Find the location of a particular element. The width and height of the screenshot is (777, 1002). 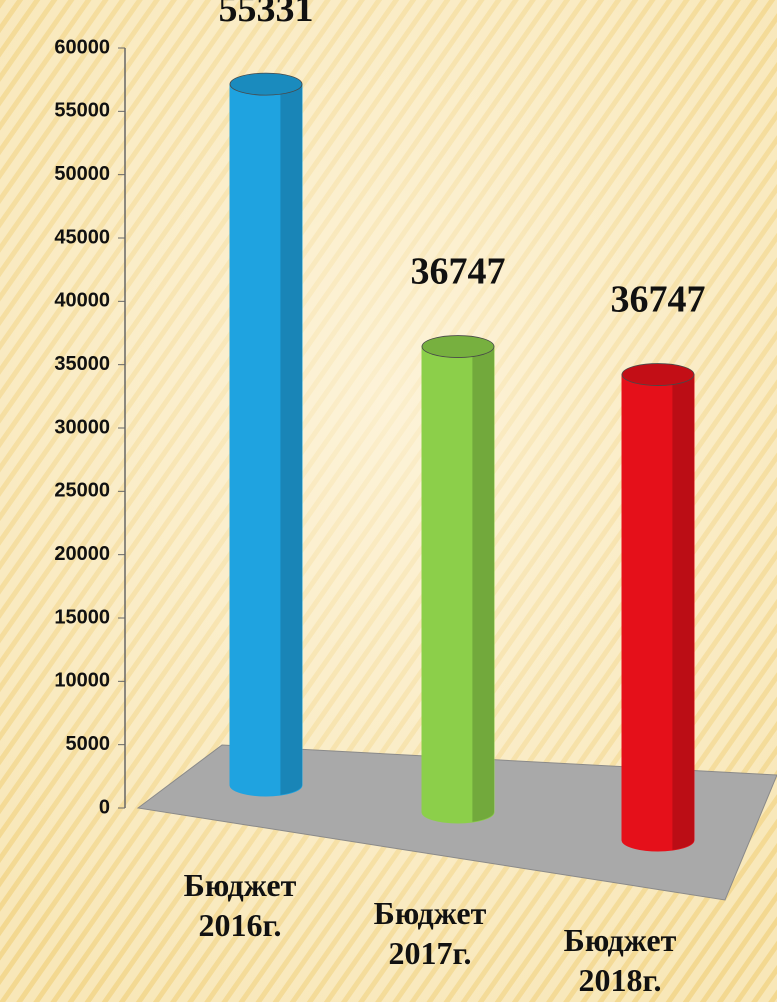

y-tick-label: 5000 is located at coordinates (88, 744).